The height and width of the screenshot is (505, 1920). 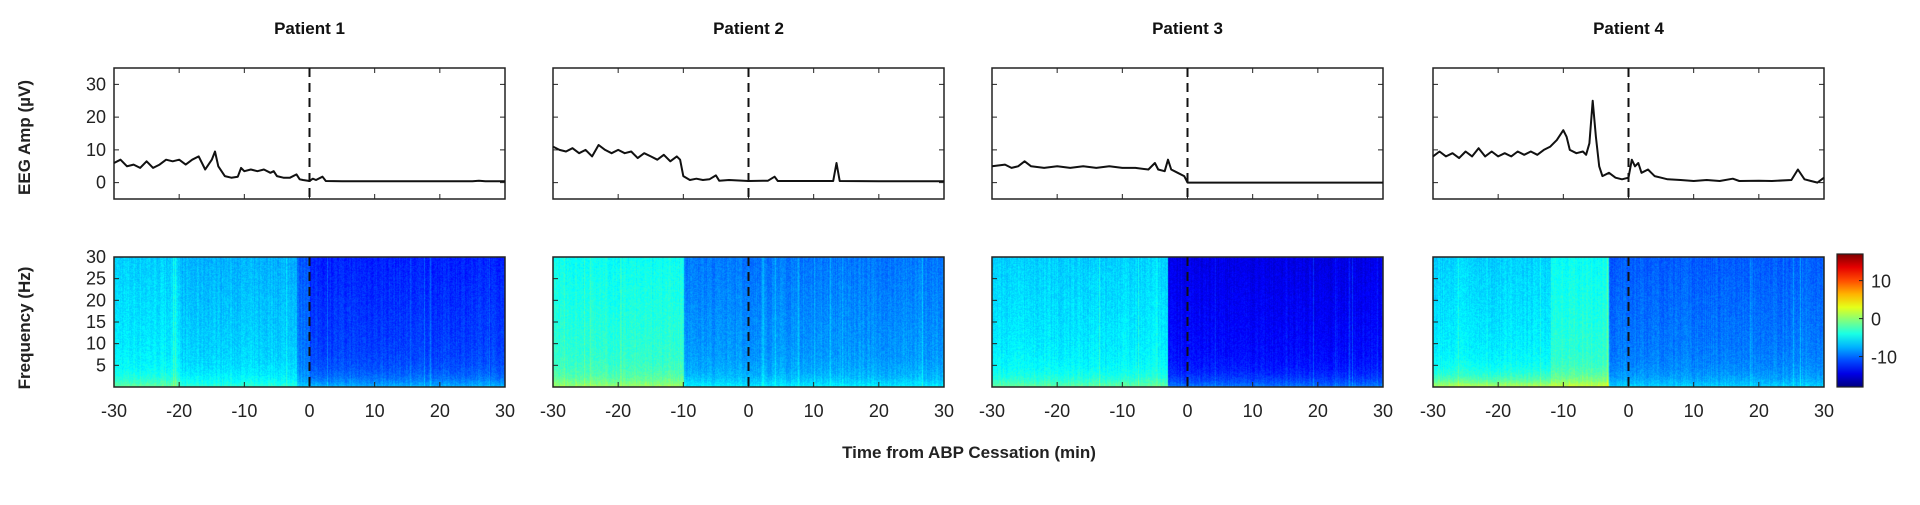 I want to click on colorbar-tick-label: 10, so click(x=1881, y=282).